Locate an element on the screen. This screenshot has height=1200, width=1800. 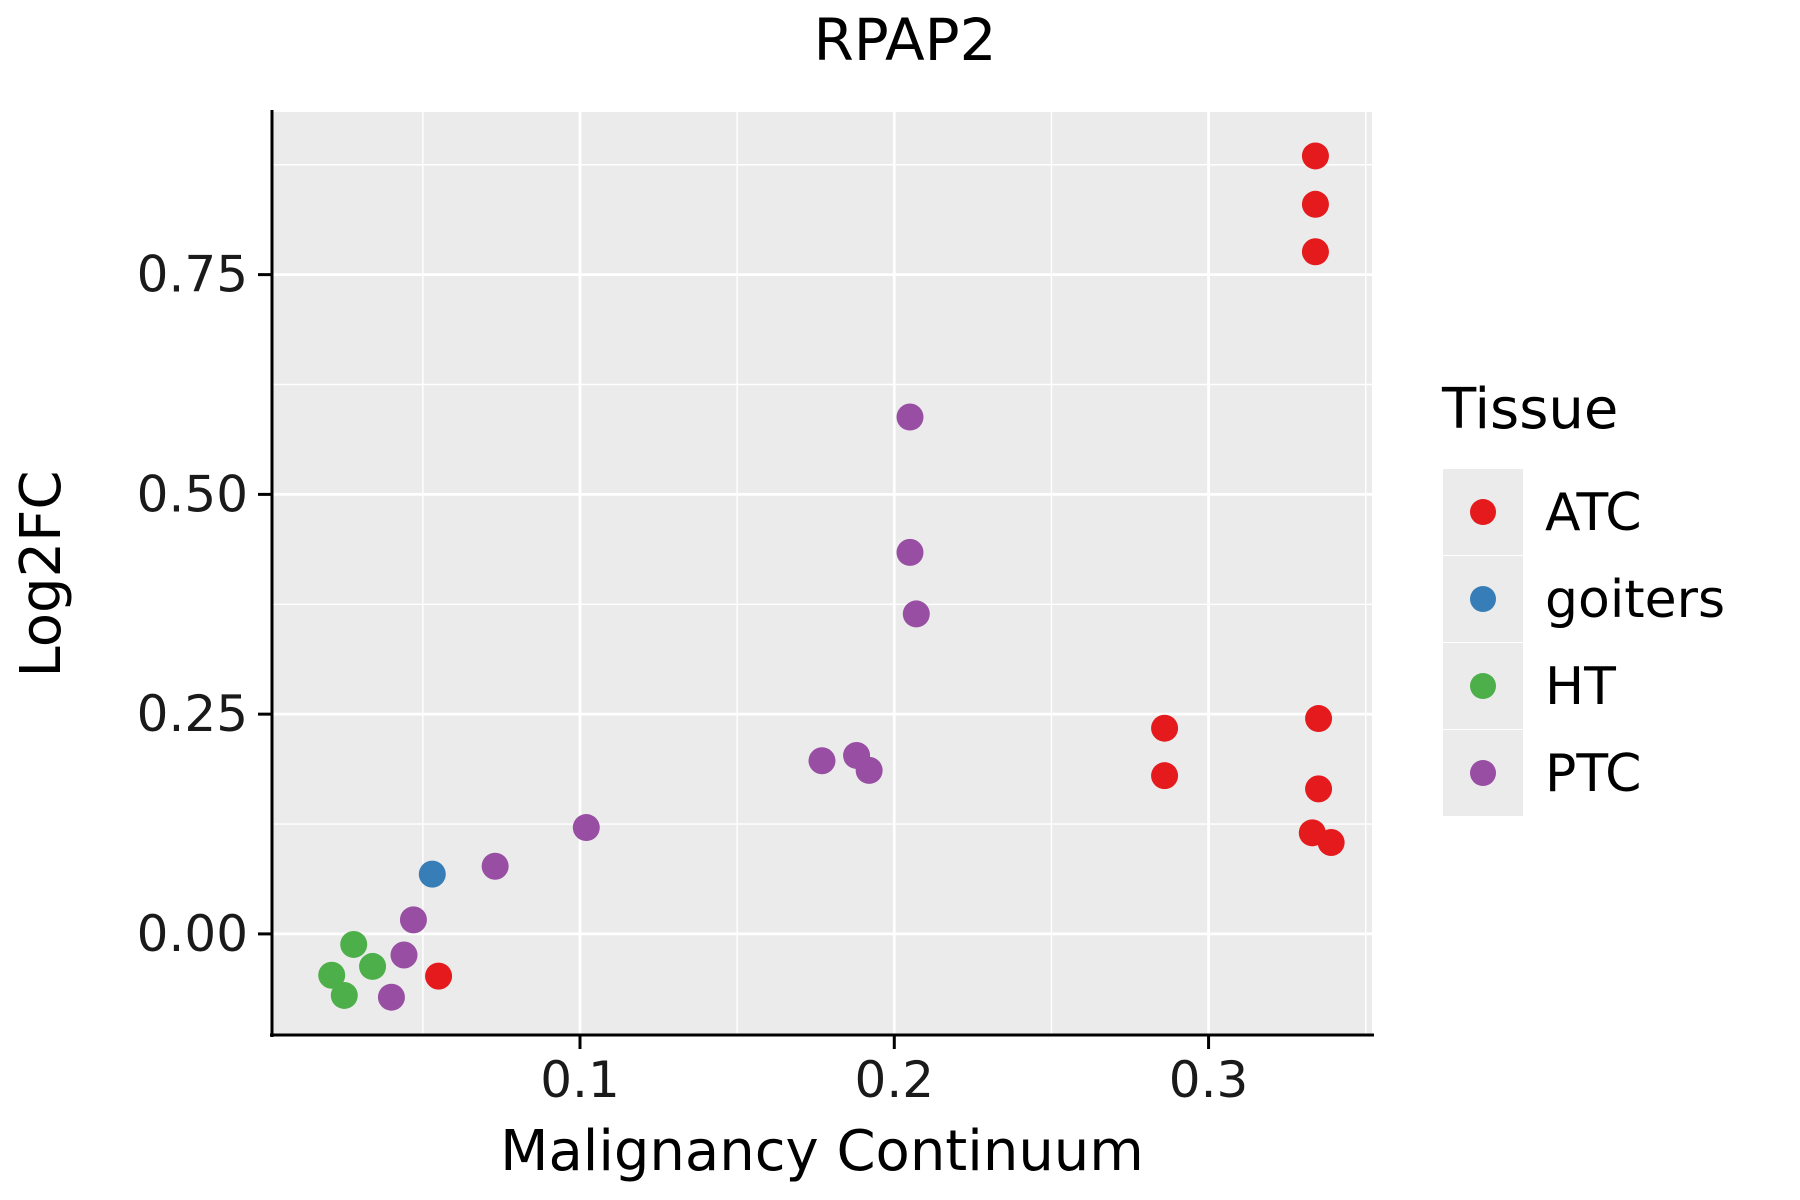
x-tick-label: 0.3 is located at coordinates (1209, 1080).